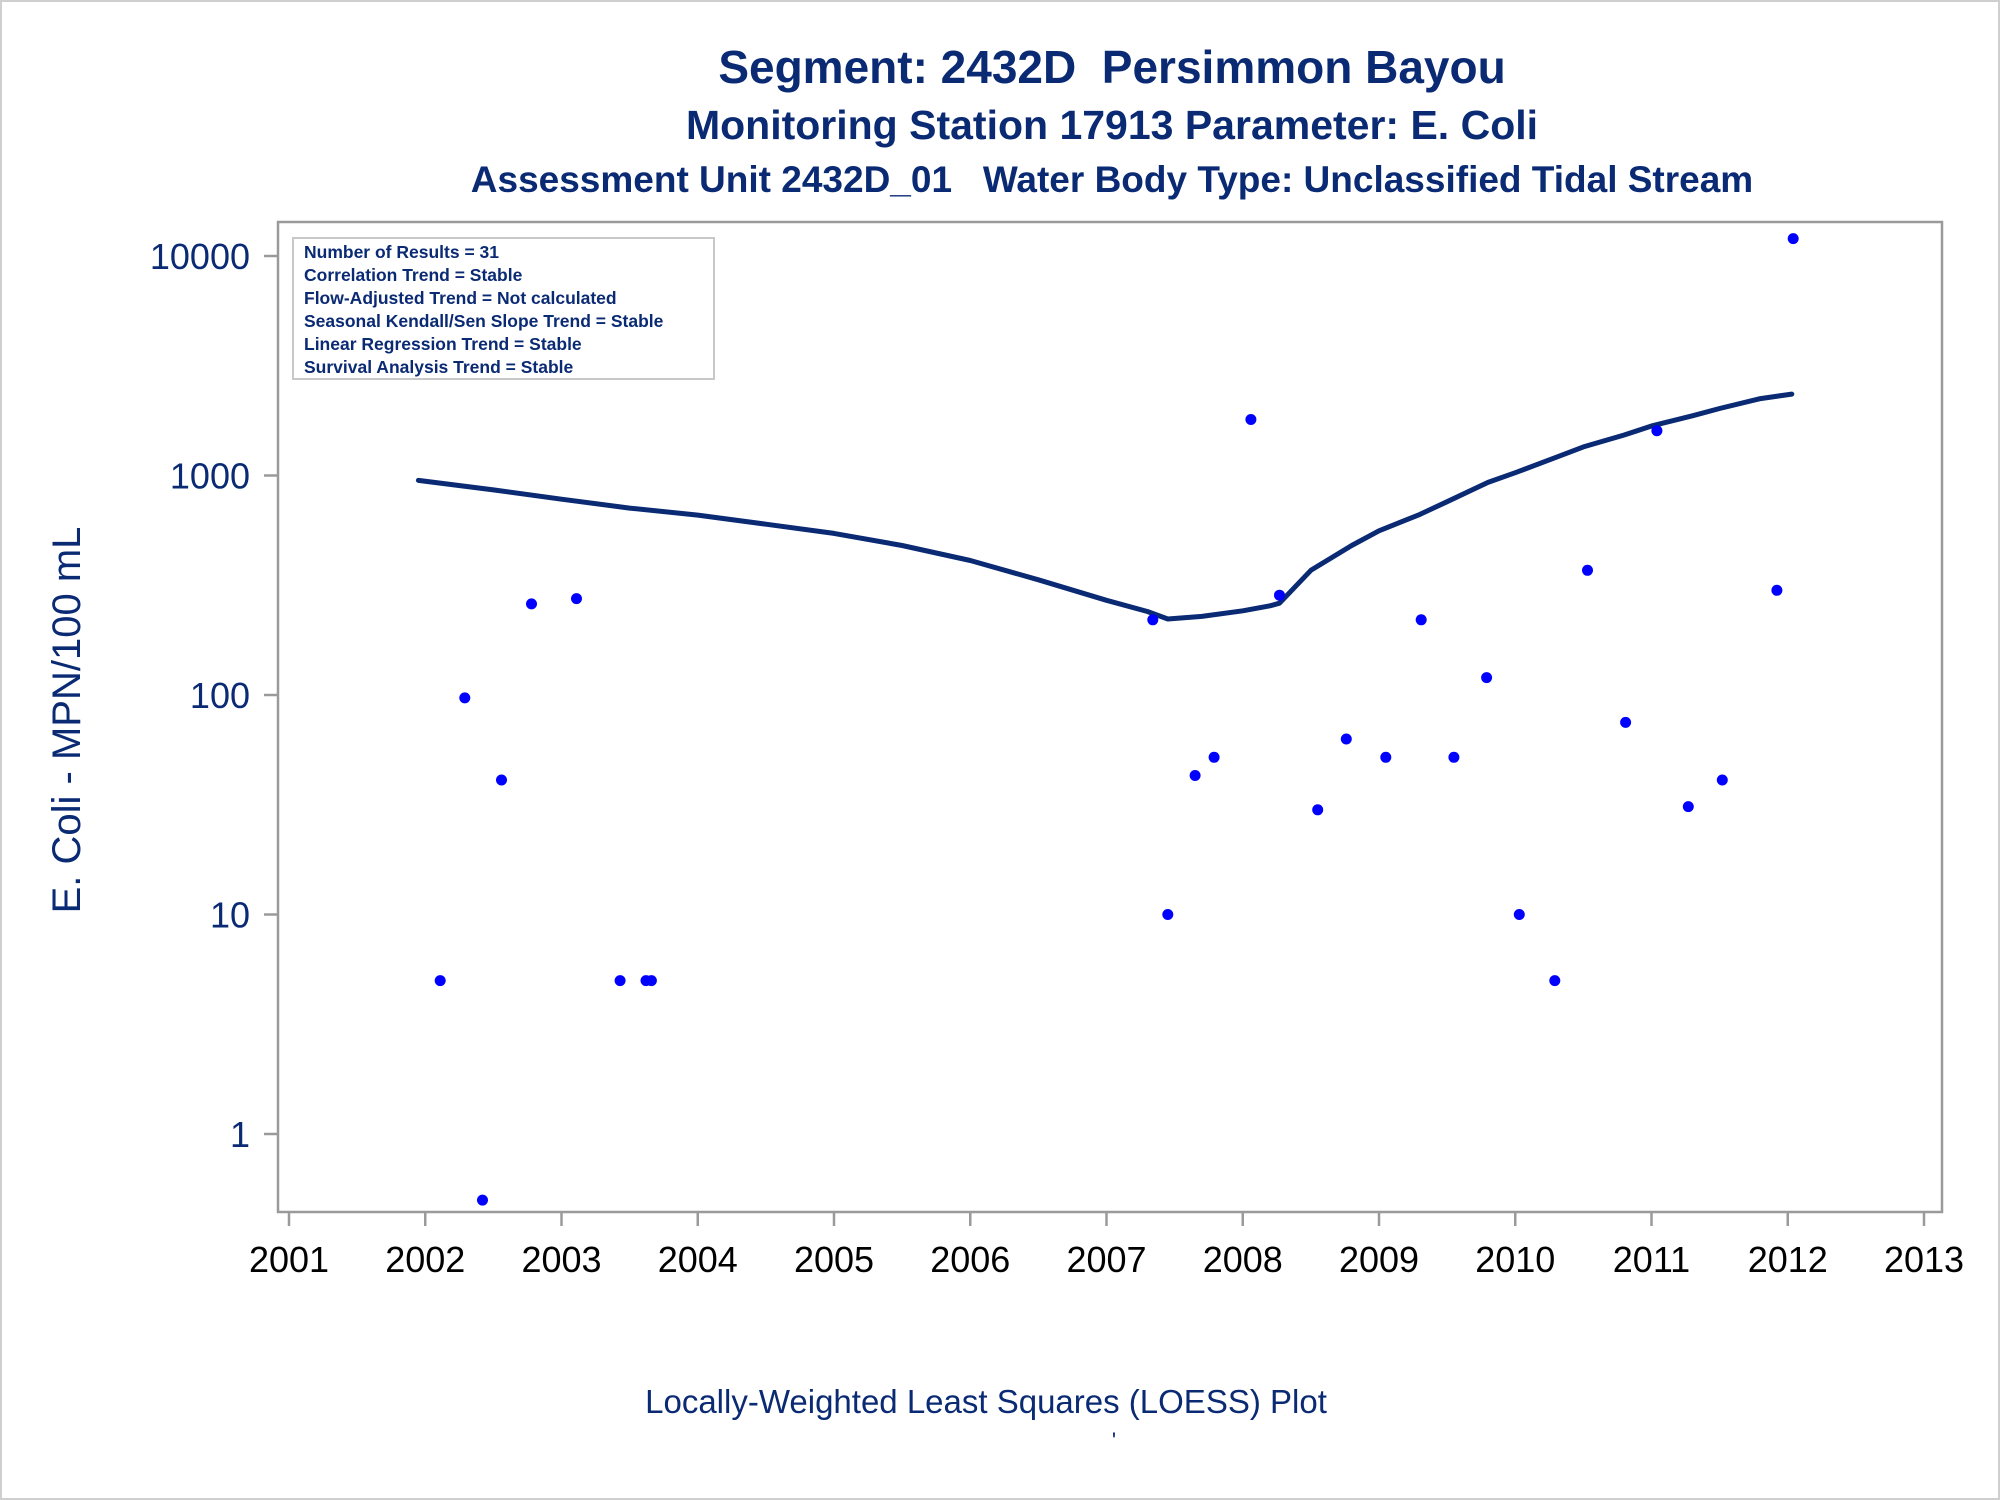 Image resolution: width=2000 pixels, height=1500 pixels. Describe the element at coordinates (1106, 1259) in the screenshot. I see `x-tick-label: 2007` at that location.